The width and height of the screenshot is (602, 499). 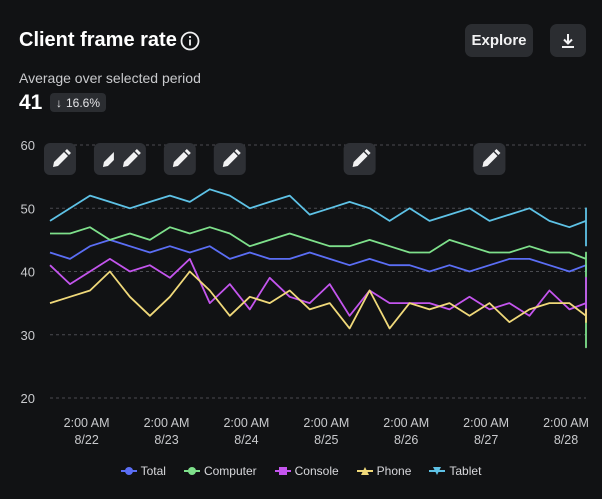 What do you see at coordinates (86, 440) in the screenshot?
I see `x-tick-date: 8/22` at bounding box center [86, 440].